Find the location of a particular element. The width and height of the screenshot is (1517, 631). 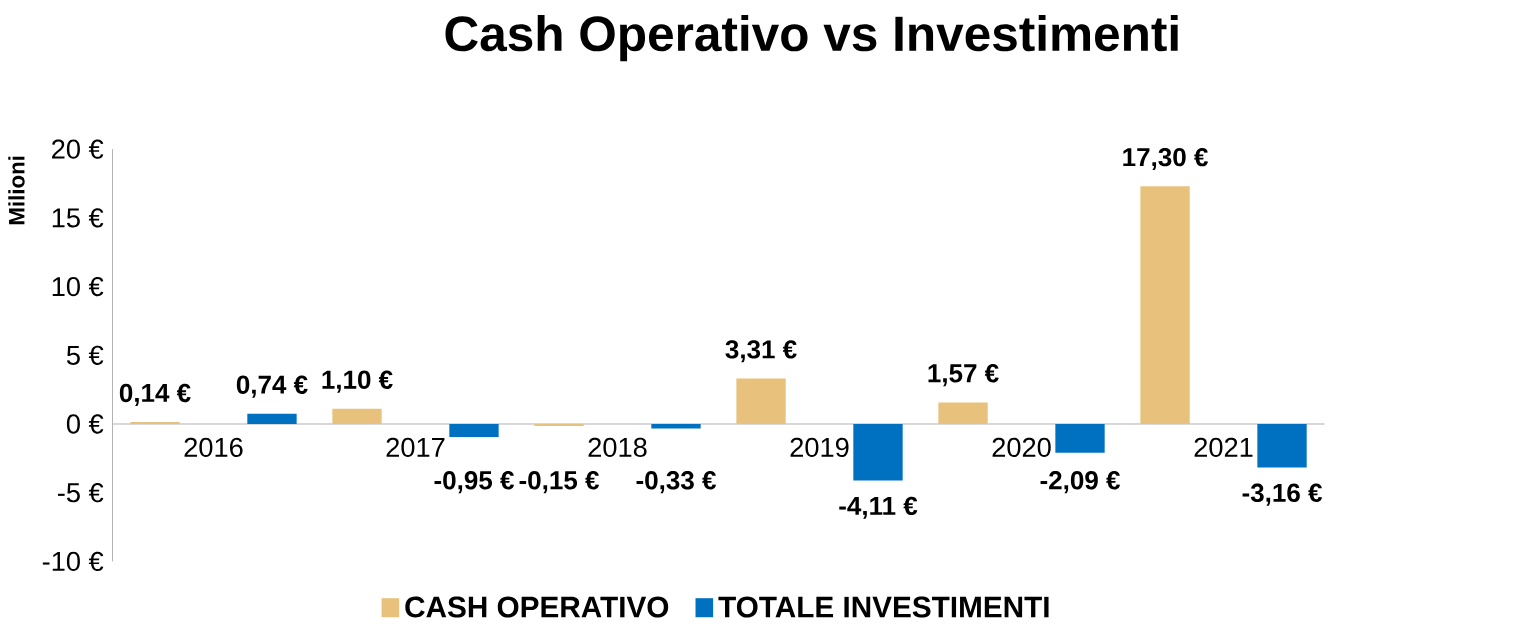

data-label: 0,74 € is located at coordinates (272, 386).